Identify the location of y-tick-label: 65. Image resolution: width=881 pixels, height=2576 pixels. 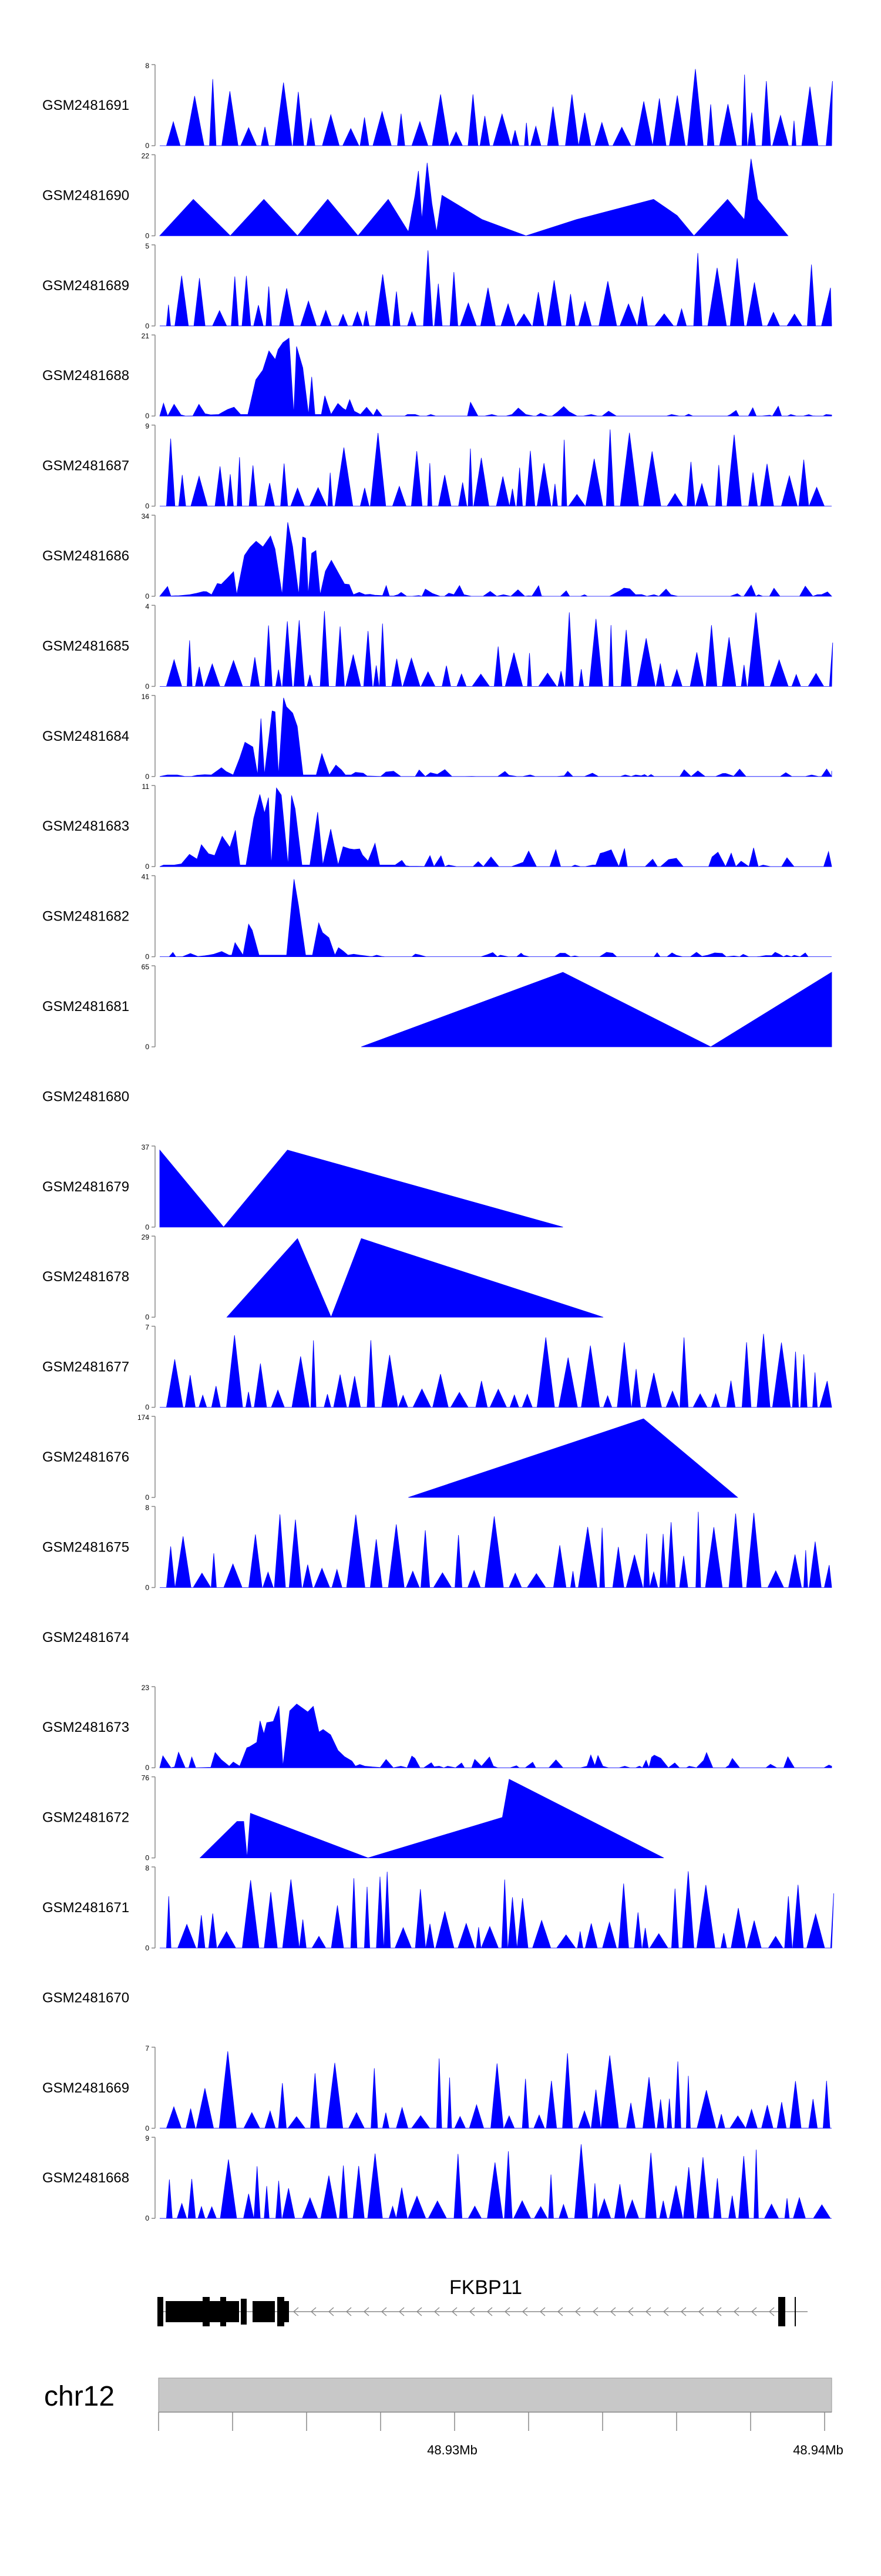
(146, 967).